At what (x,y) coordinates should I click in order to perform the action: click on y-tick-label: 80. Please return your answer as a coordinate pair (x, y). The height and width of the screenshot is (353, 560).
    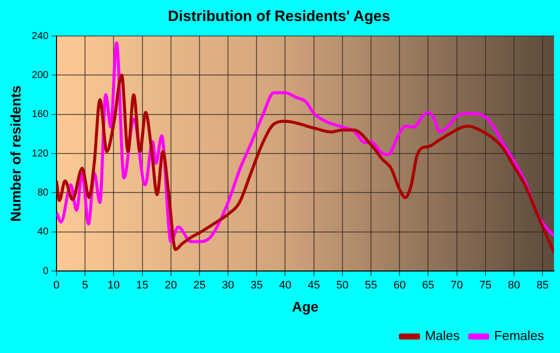
    Looking at the image, I should click on (43, 192).